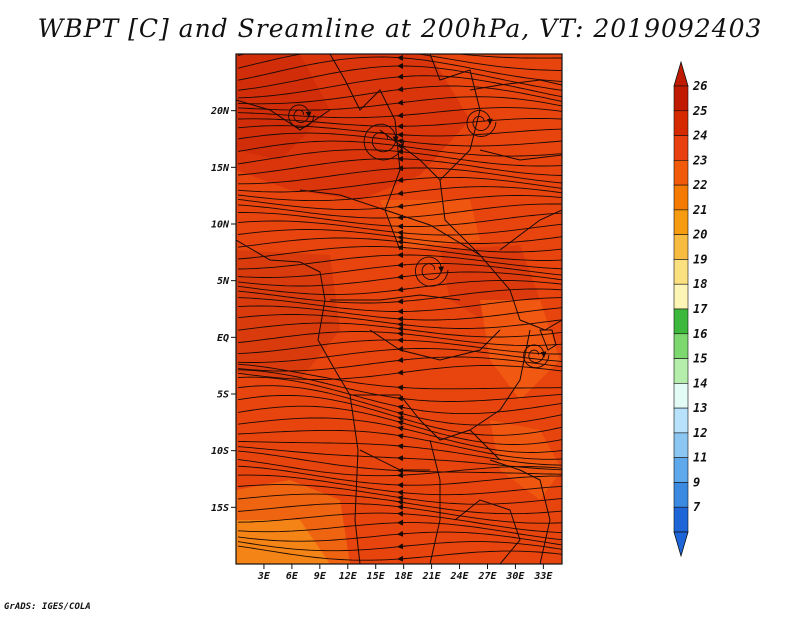 This screenshot has height=618, width=800. Describe the element at coordinates (700, 408) in the screenshot. I see `colorbar-label: 13` at that location.